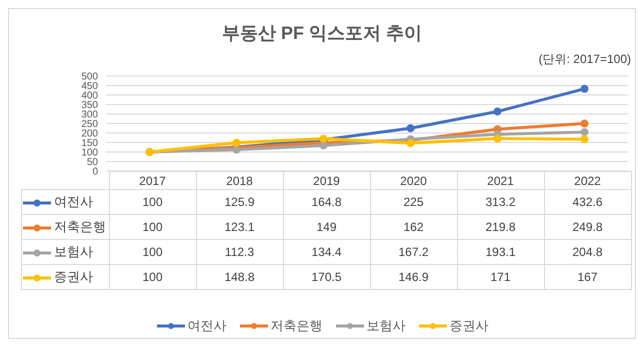  What do you see at coordinates (296, 325) in the screenshot?
I see `text: 저축은행` at bounding box center [296, 325].